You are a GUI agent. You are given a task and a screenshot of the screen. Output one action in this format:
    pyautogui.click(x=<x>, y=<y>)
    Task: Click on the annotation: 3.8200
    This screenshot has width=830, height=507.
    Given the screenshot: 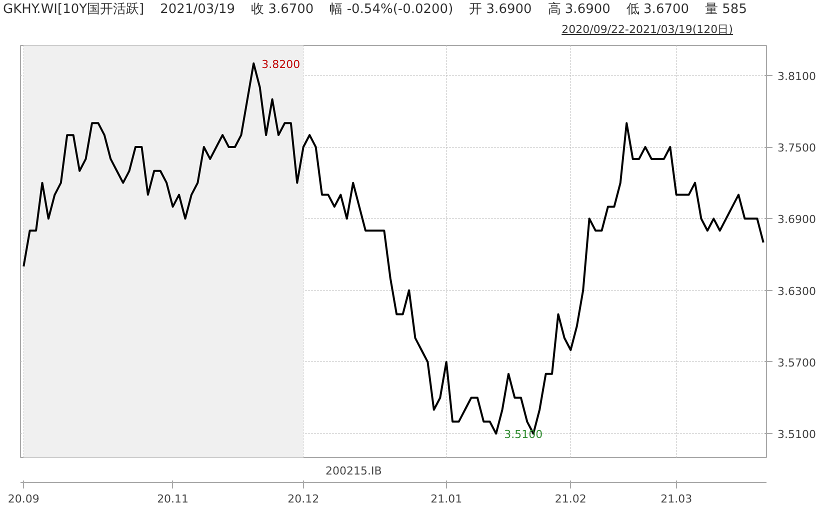 What is the action you would take?
    pyautogui.click(x=281, y=64)
    